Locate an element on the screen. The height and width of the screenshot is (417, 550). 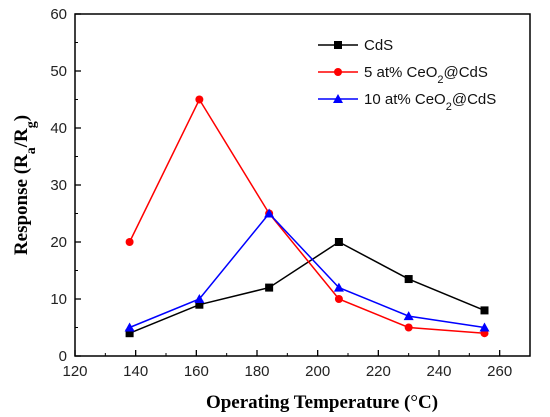
x-tick-label: 160 is located at coordinates (196, 371).